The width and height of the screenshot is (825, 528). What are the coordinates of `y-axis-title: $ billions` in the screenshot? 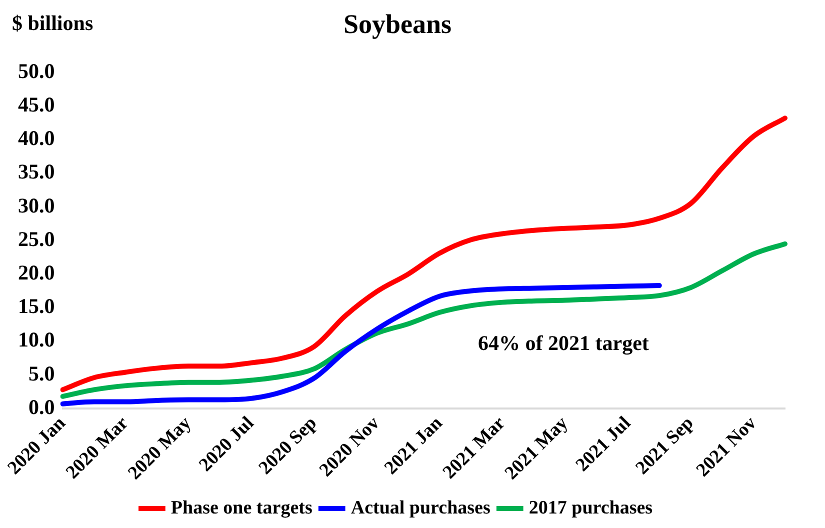 It's located at (53, 22).